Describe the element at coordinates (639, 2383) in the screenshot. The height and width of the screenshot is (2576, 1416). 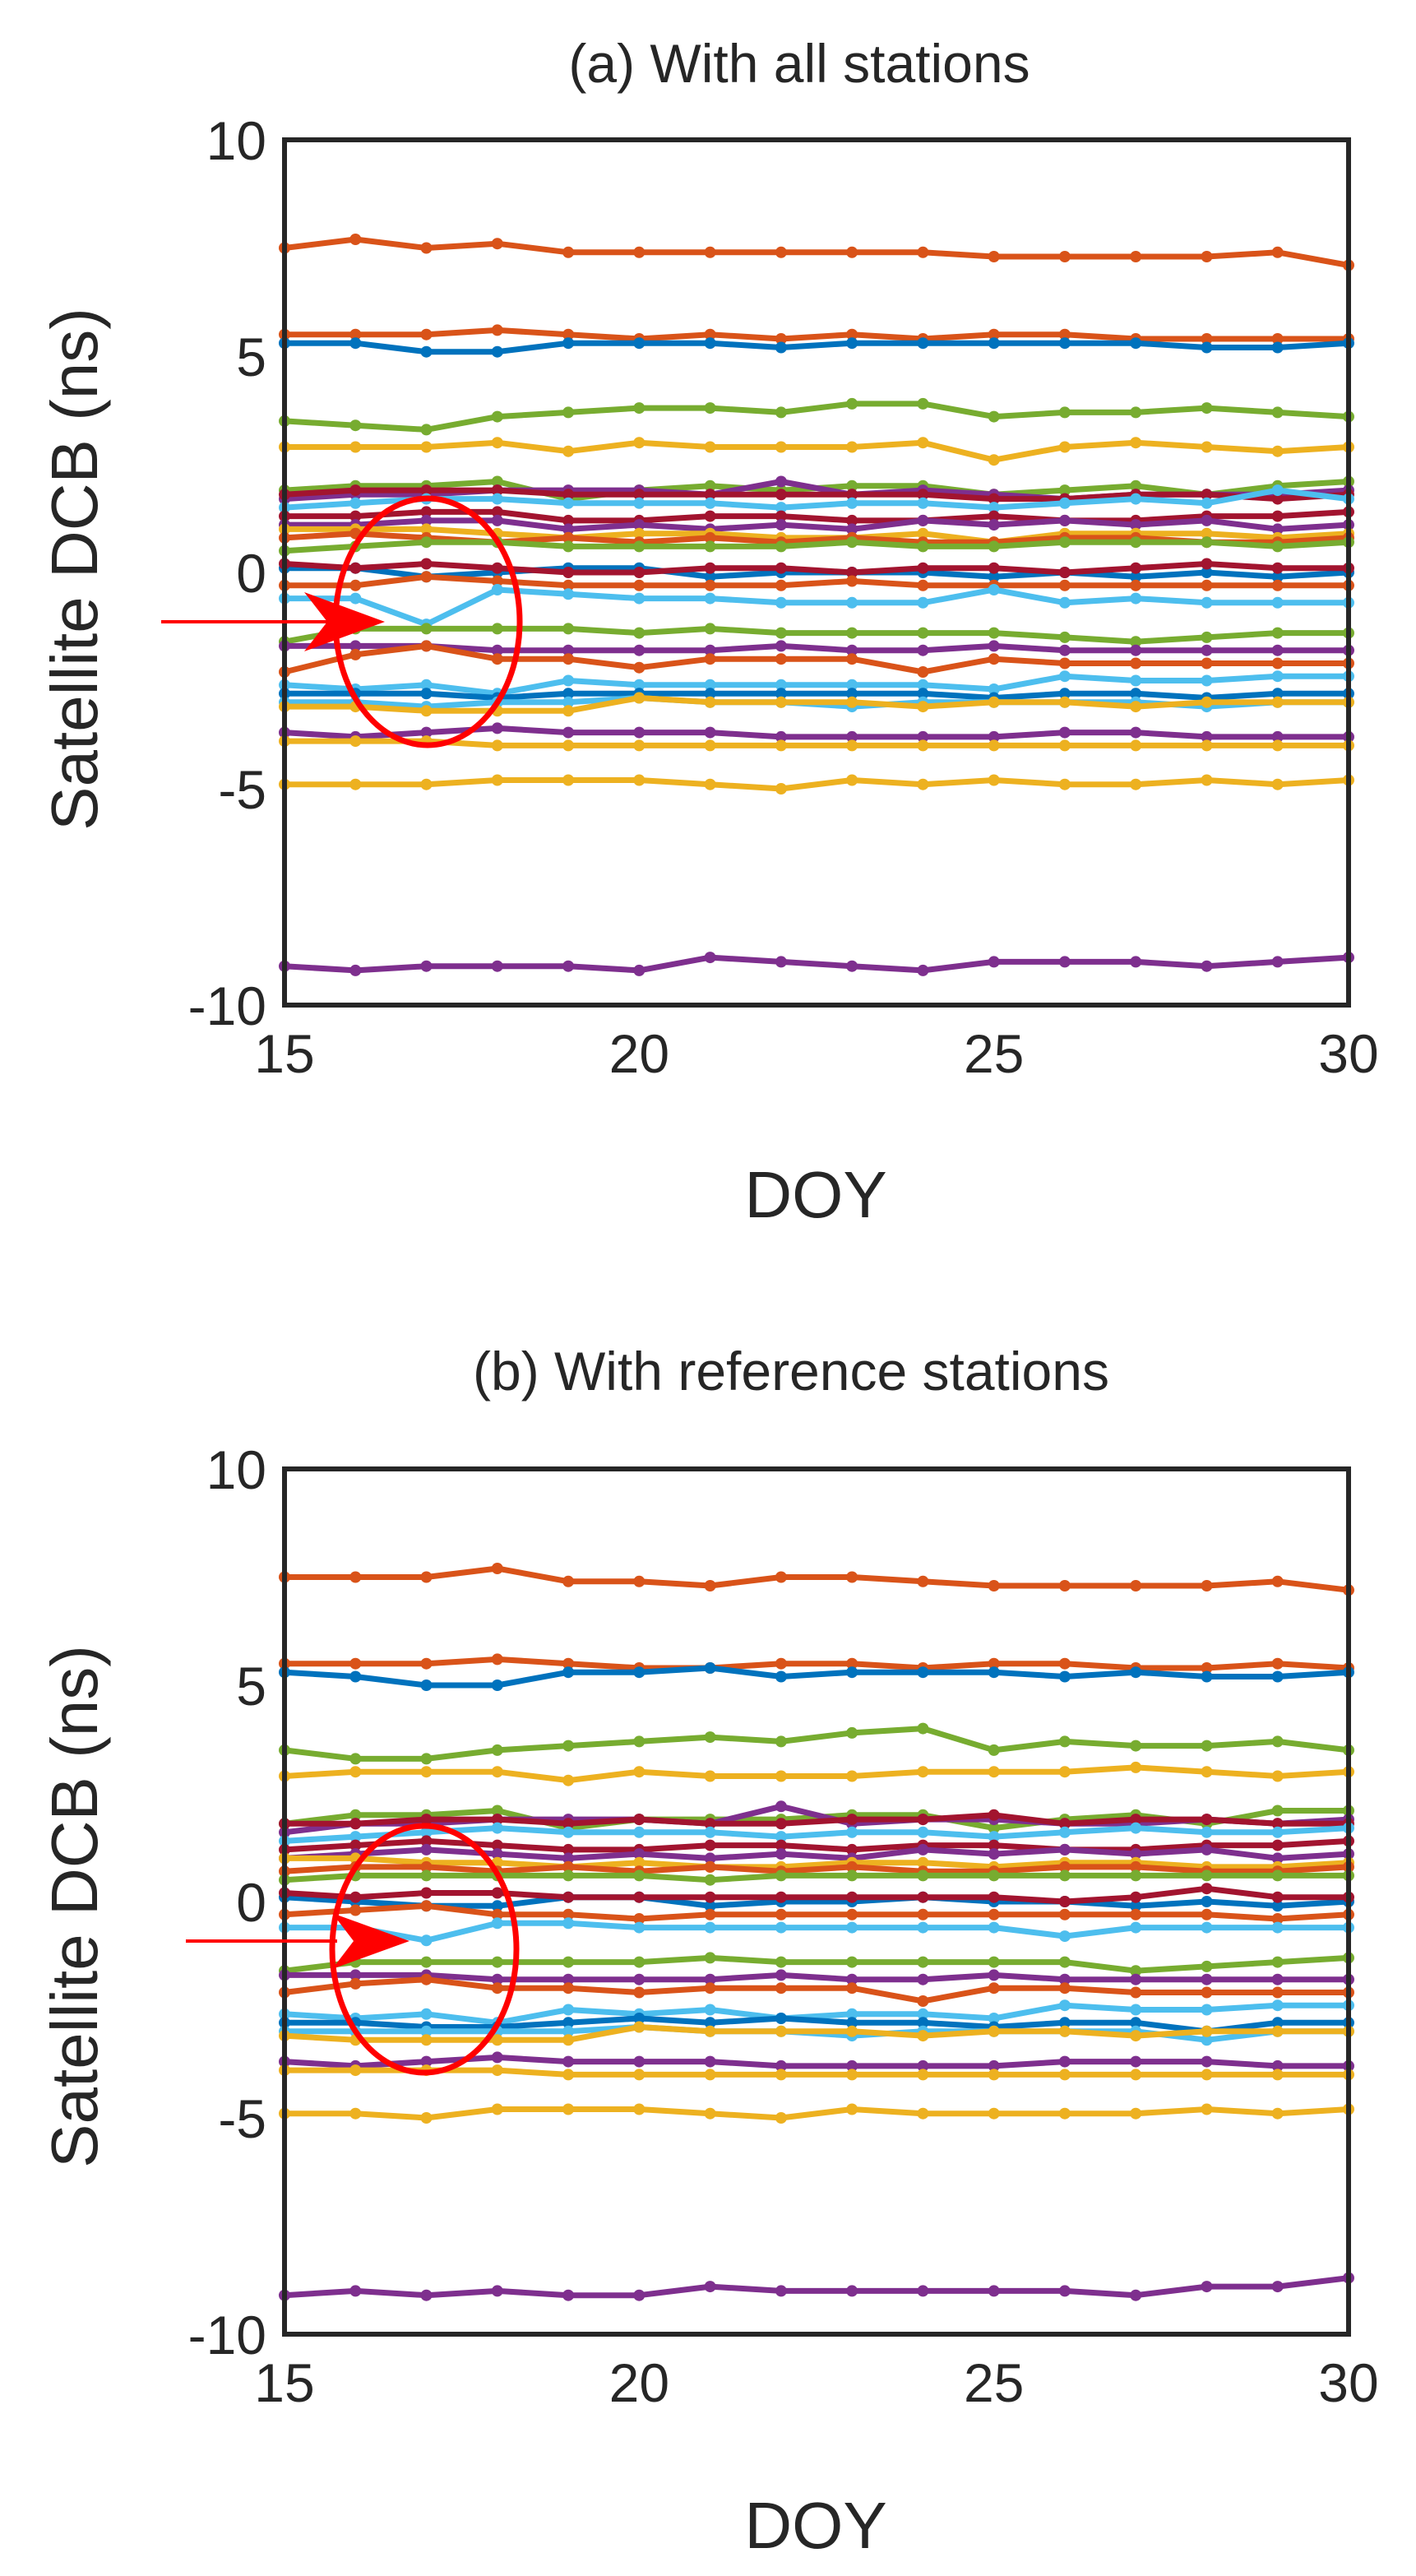
I see `panel-b-x-tick-label: 20` at that location.